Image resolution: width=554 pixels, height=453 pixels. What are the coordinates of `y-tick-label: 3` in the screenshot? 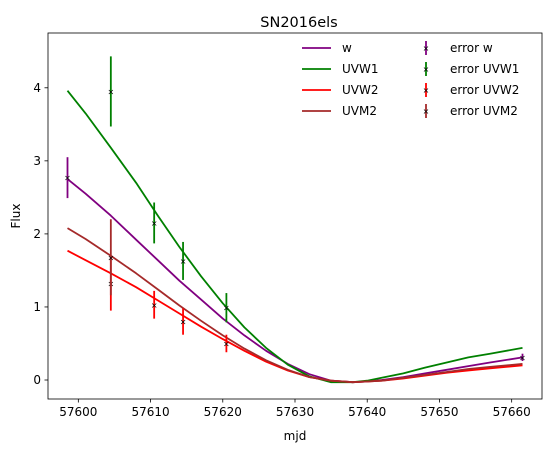 It's located at (37, 161).